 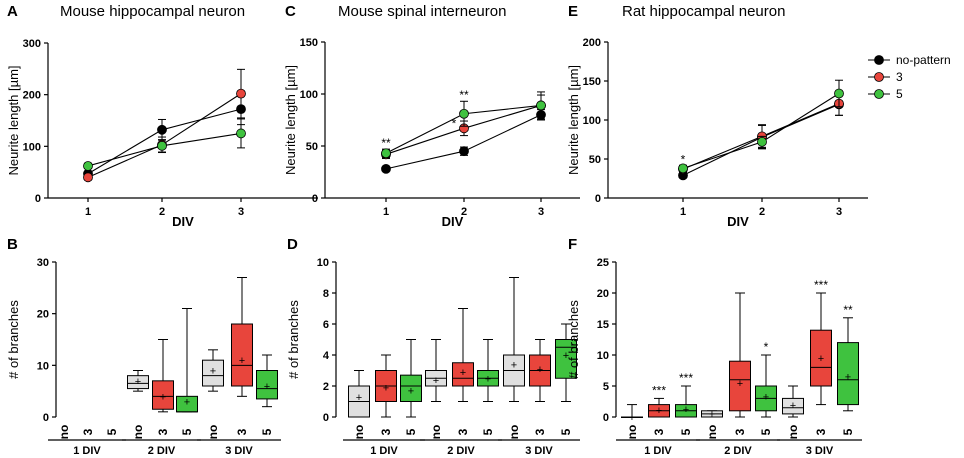 What do you see at coordinates (683, 160) in the screenshot?
I see `panel-e-significance-mark: *` at bounding box center [683, 160].